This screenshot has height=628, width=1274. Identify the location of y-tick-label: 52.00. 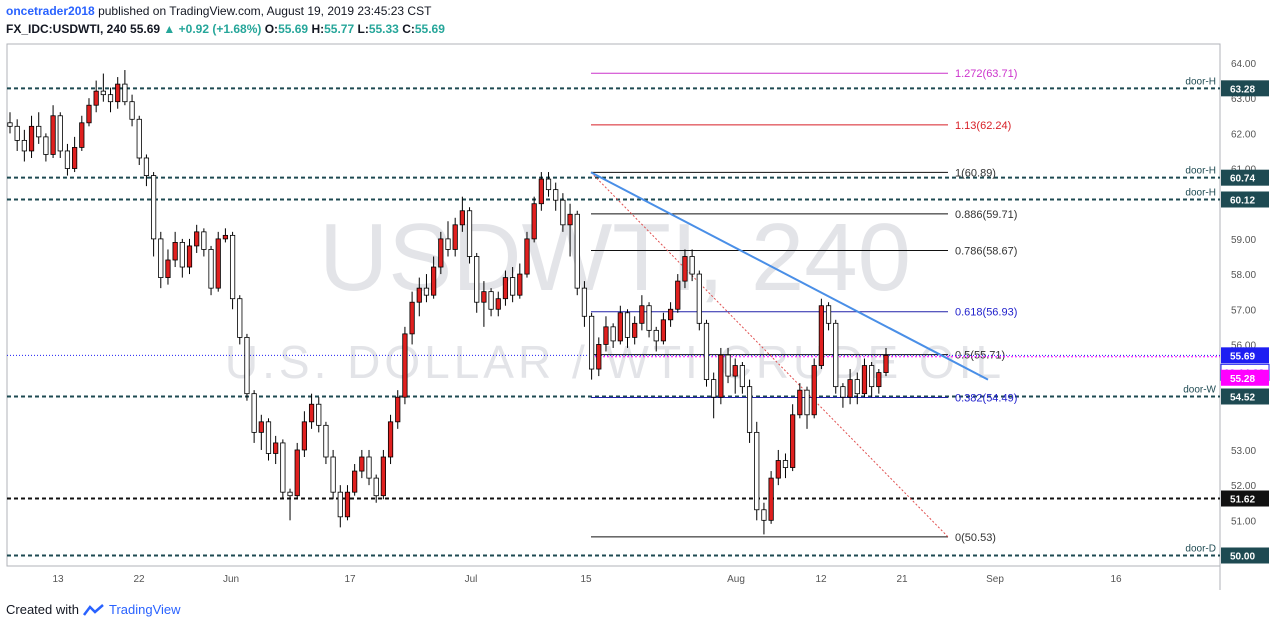
(1243, 486).